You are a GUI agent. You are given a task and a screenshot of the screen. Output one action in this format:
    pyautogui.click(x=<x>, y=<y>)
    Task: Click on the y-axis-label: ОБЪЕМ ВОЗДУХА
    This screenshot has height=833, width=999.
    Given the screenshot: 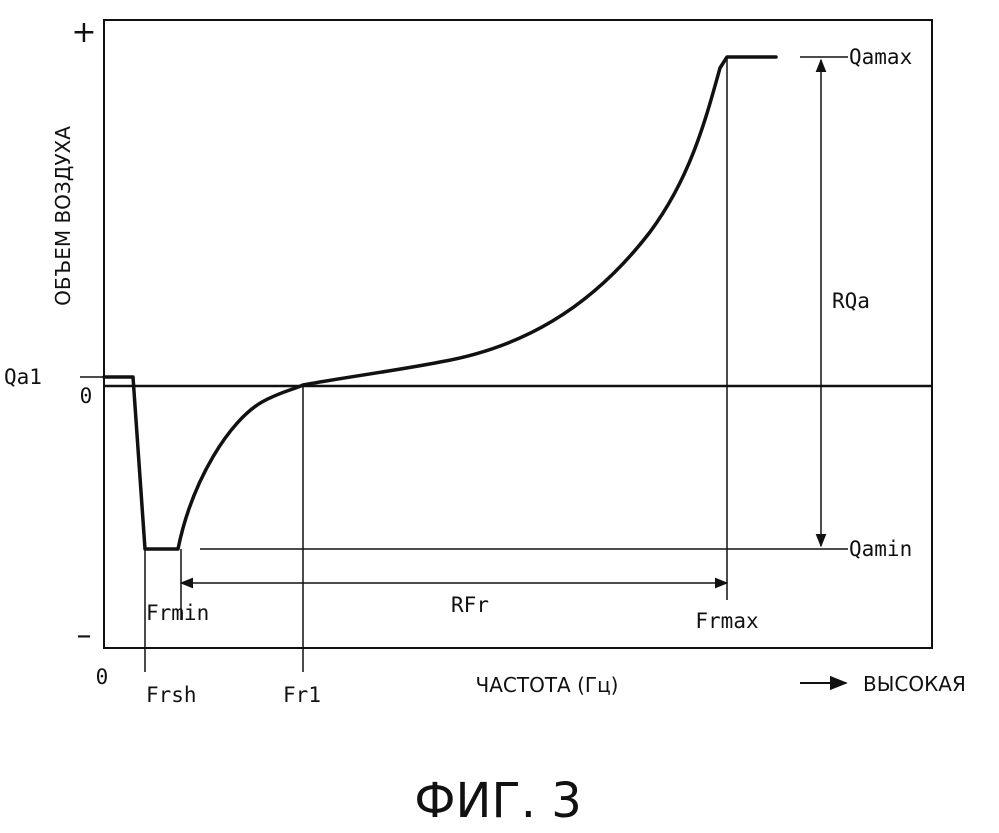 What is the action you would take?
    pyautogui.click(x=63, y=216)
    